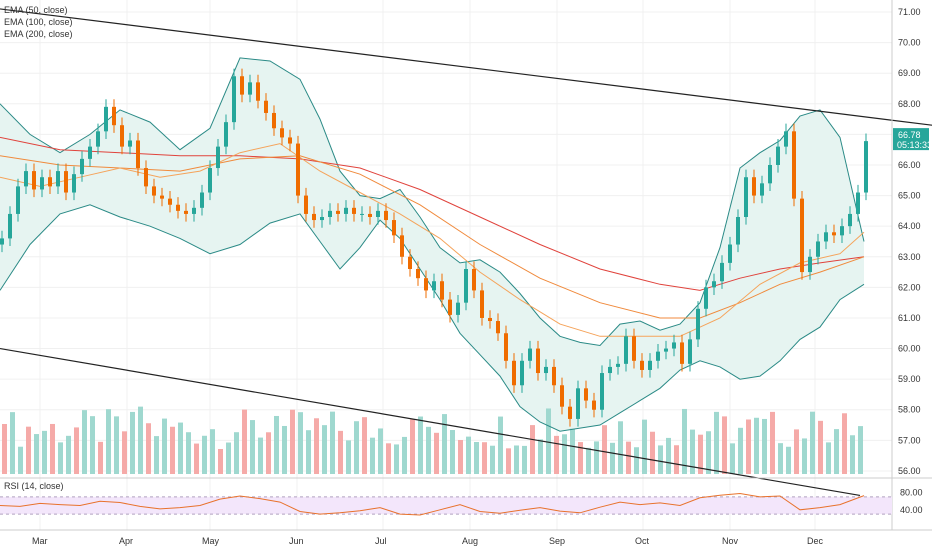  I want to click on legend-ema50: EMA (50, close), so click(36, 10).